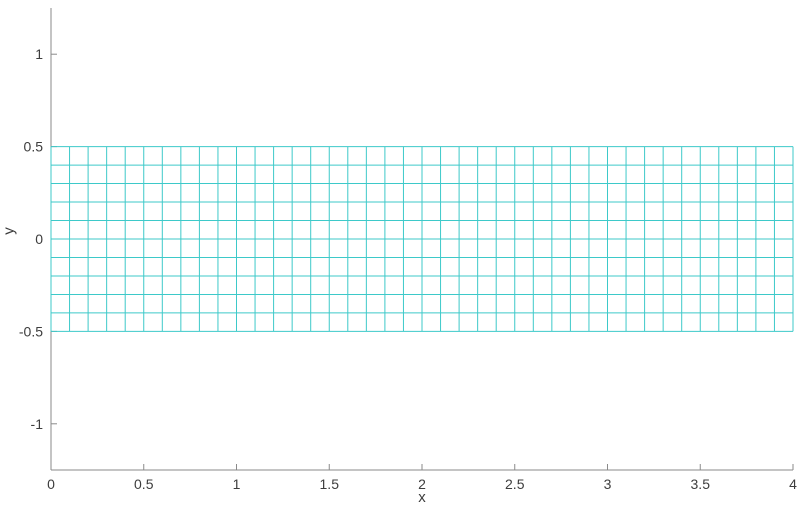 This screenshot has width=800, height=513. I want to click on x-tick-label: 0, so click(51, 484).